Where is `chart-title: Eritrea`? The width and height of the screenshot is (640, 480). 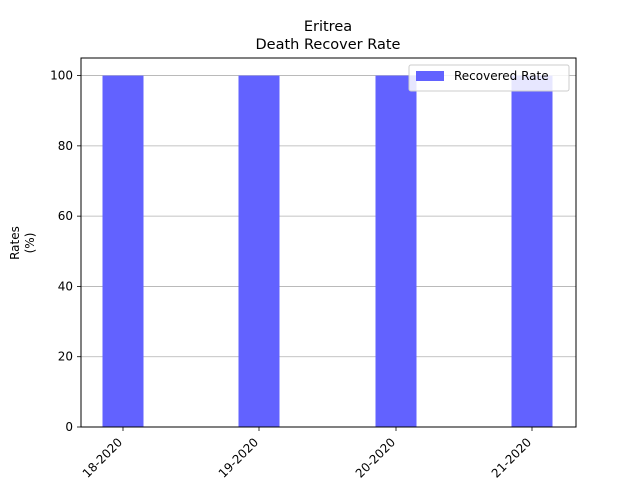 chart-title: Eritrea is located at coordinates (328, 27).